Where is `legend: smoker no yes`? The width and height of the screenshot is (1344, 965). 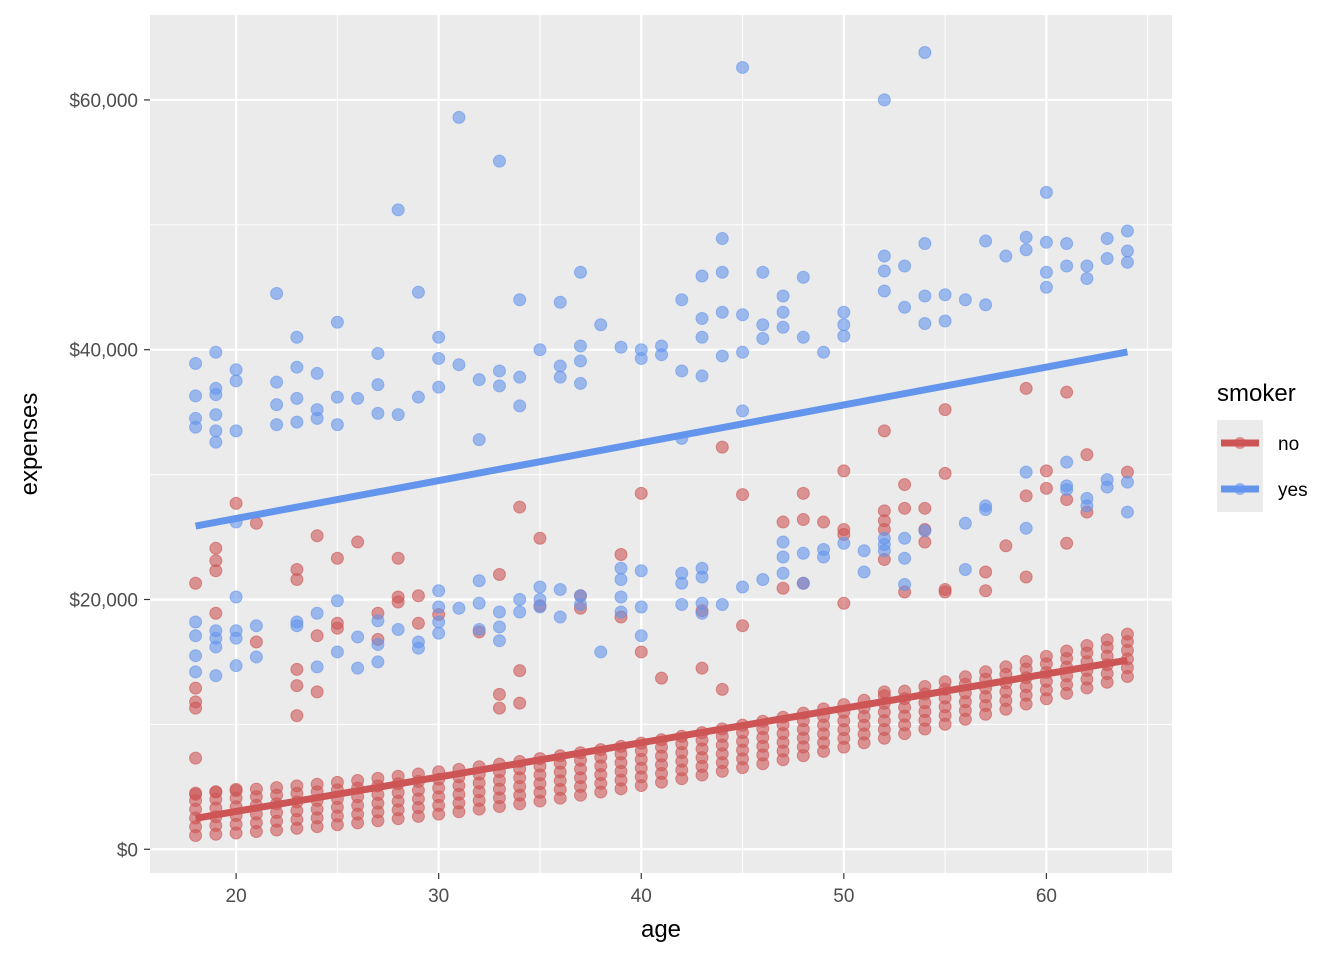 legend: smoker no yes is located at coordinates (1262, 446).